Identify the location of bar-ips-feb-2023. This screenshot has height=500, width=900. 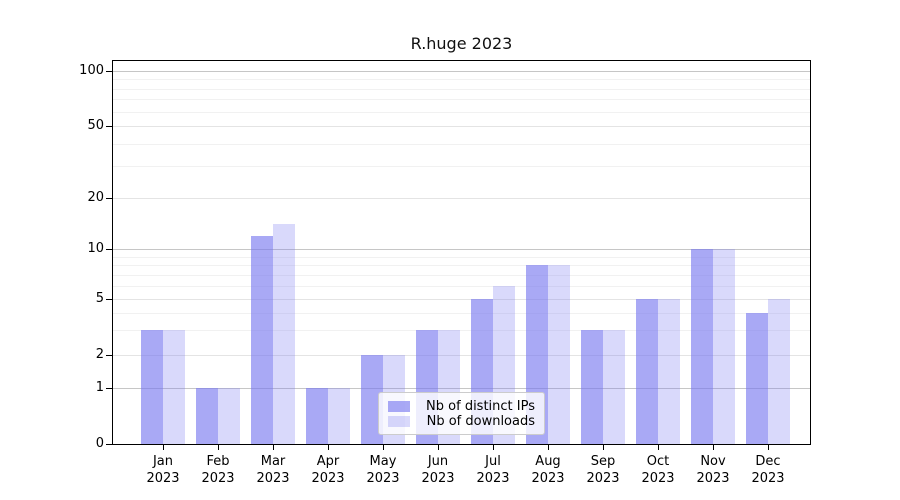
(207, 416).